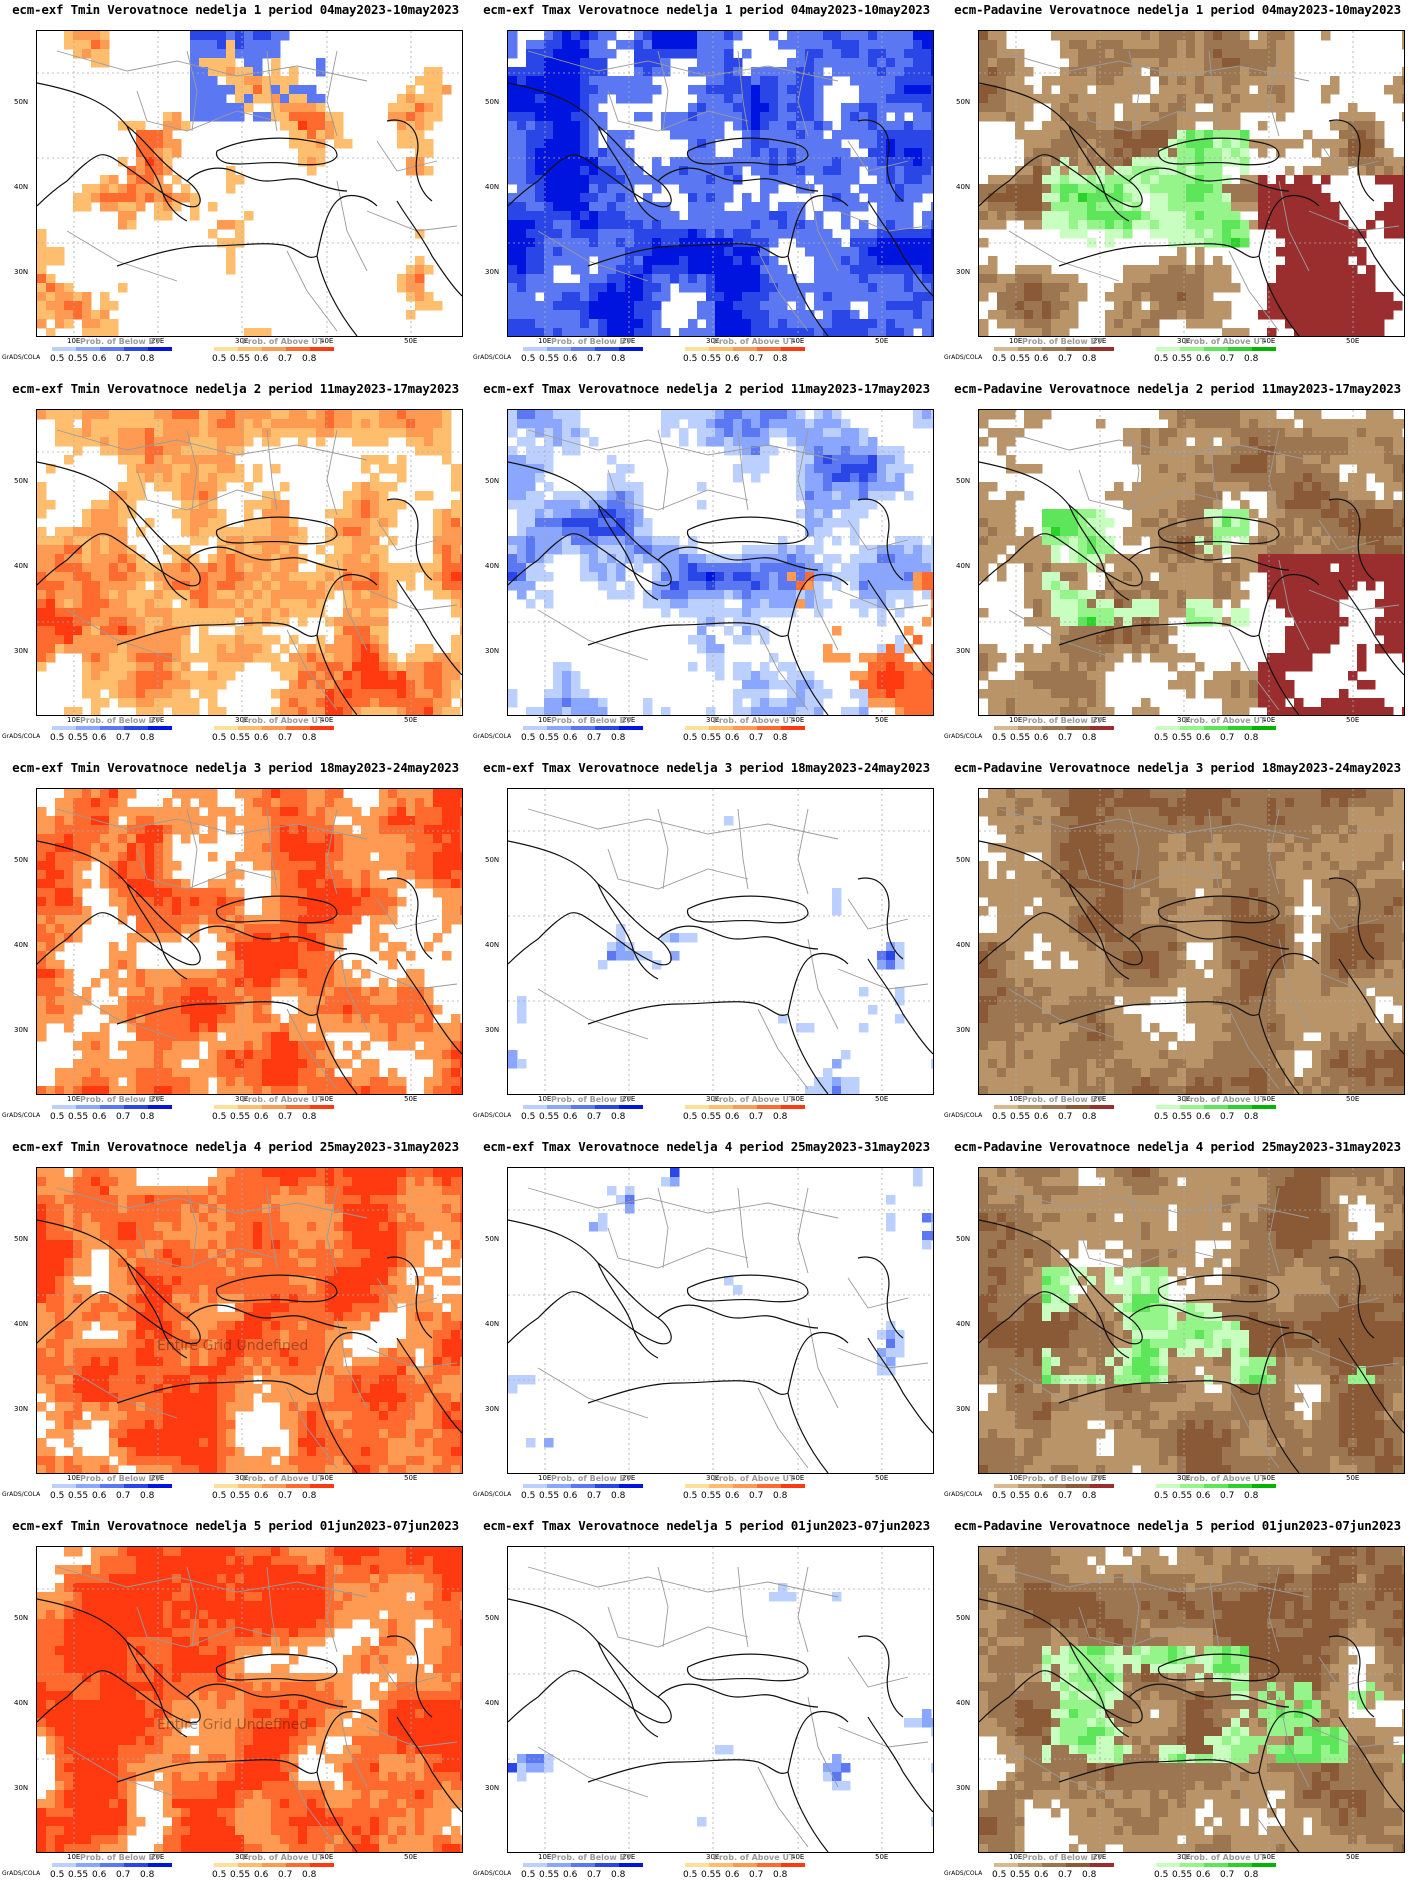  I want to click on legend-above: Prob. of Above UT 0.5 0.55 0.6 0.7 0.8, so click(1220, 1114).